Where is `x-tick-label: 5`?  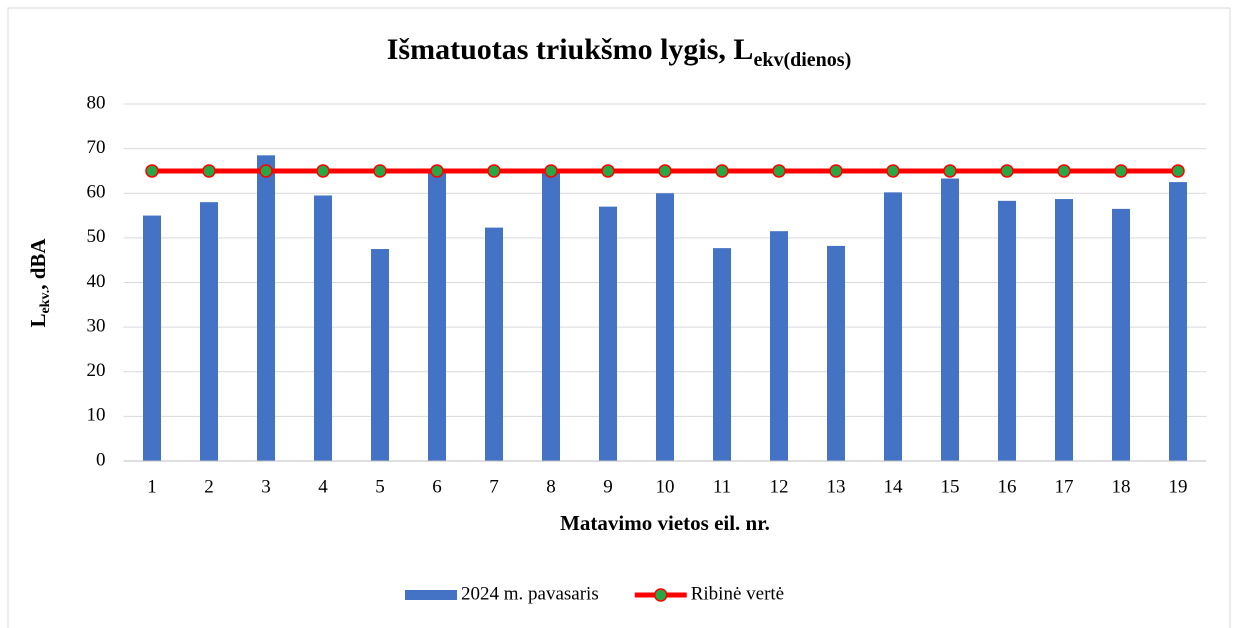
x-tick-label: 5 is located at coordinates (380, 486).